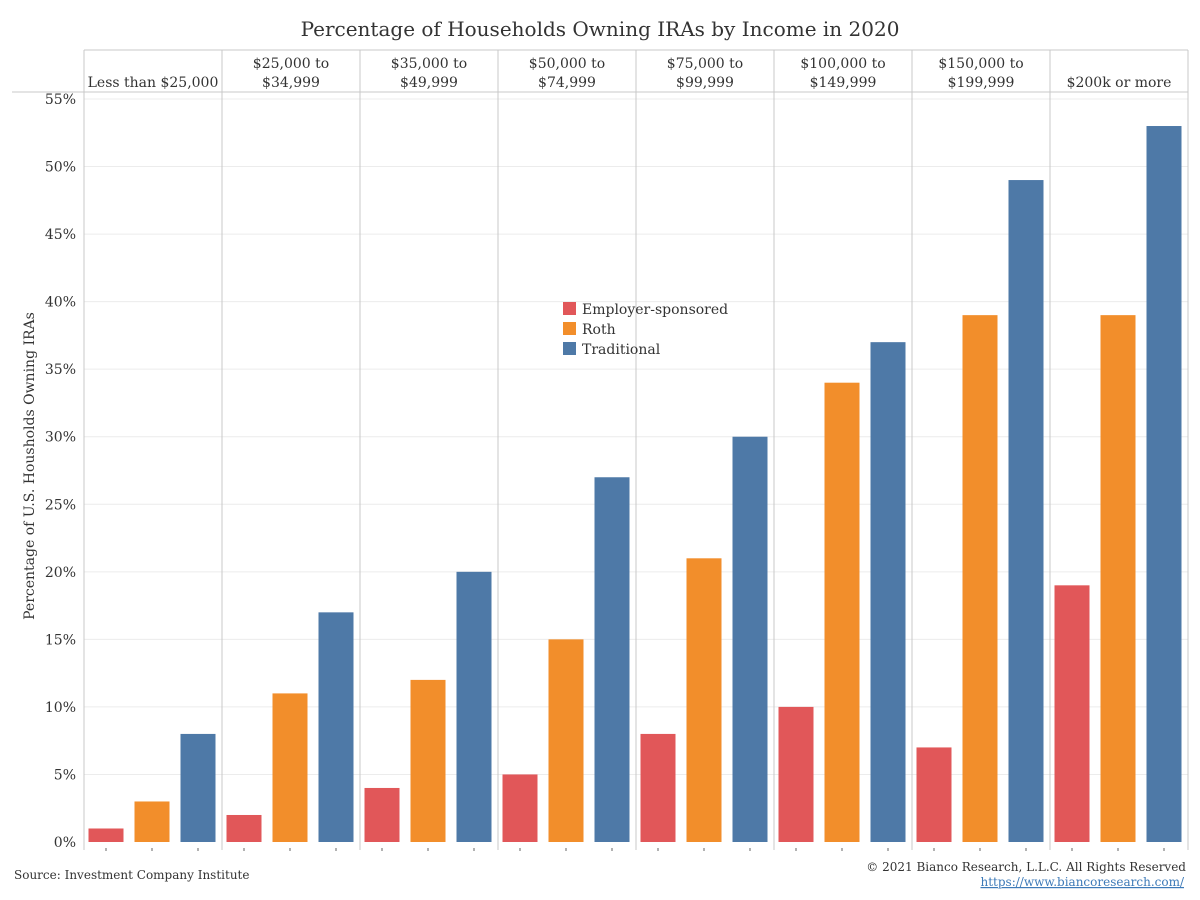 The width and height of the screenshot is (1200, 900). What do you see at coordinates (1082, 882) in the screenshot?
I see `website-link: https://www.biancoresearch.com/` at bounding box center [1082, 882].